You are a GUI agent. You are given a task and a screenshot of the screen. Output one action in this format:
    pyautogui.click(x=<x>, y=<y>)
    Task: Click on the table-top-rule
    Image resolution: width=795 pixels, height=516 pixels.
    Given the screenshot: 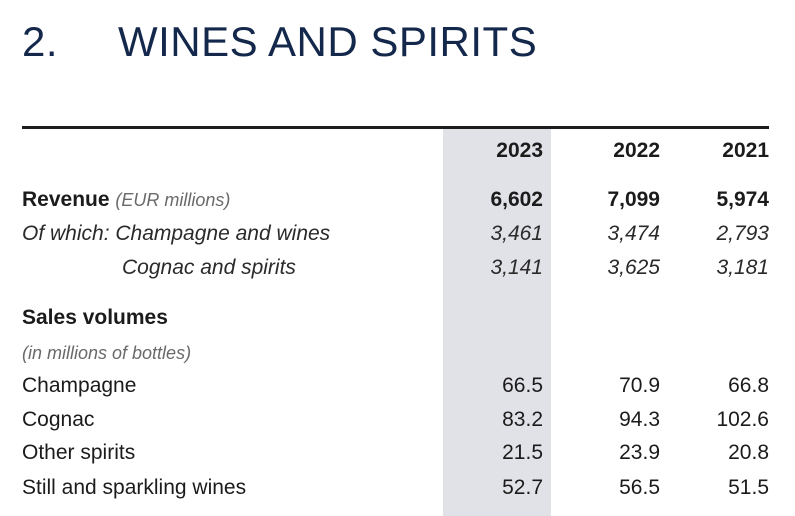 What is the action you would take?
    pyautogui.click(x=395, y=127)
    